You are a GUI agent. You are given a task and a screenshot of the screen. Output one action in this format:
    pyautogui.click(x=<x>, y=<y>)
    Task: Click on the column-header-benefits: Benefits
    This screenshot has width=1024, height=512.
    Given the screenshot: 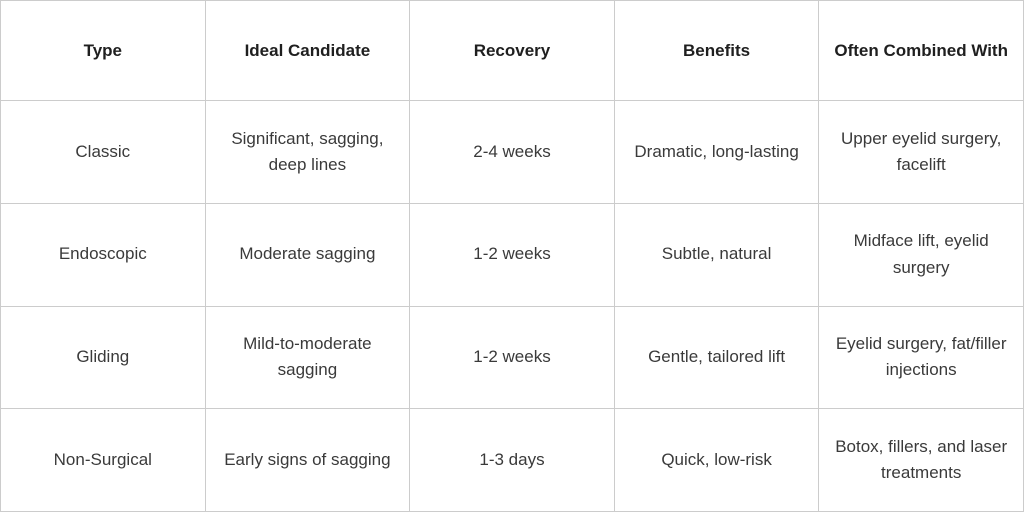 What is the action you would take?
    pyautogui.click(x=716, y=50)
    